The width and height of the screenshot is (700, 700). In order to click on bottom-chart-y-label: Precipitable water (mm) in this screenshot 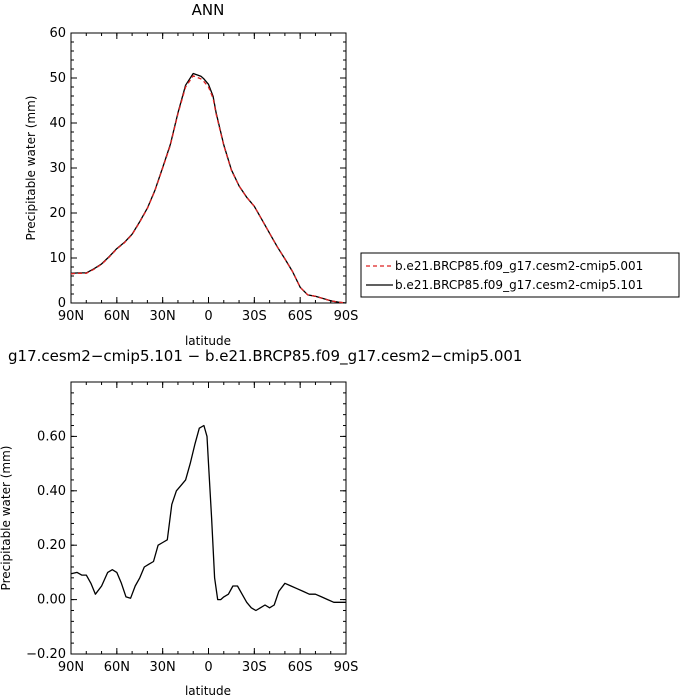, I will do `click(6, 518)`.